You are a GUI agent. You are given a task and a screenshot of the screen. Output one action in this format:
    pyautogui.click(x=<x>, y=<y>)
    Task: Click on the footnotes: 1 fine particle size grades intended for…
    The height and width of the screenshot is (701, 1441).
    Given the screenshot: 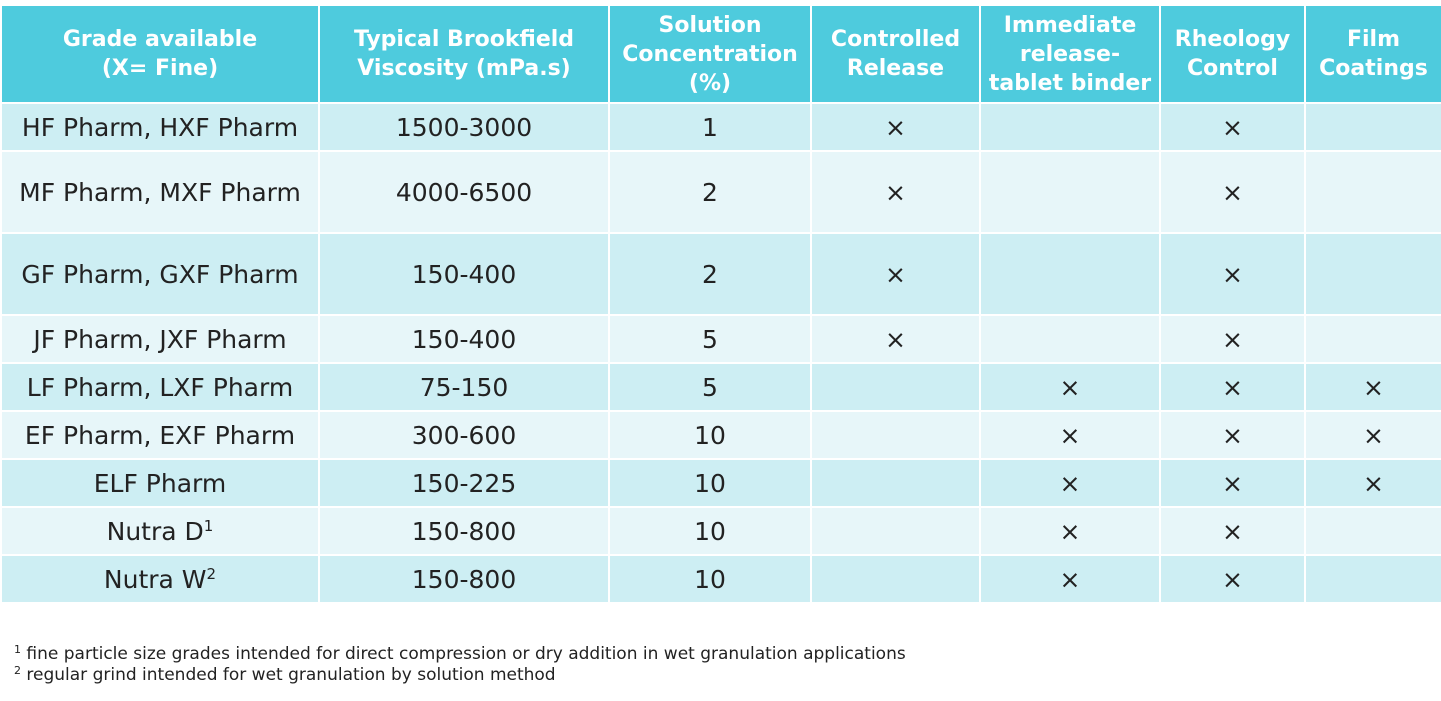 What is the action you would take?
    pyautogui.click(x=460, y=665)
    